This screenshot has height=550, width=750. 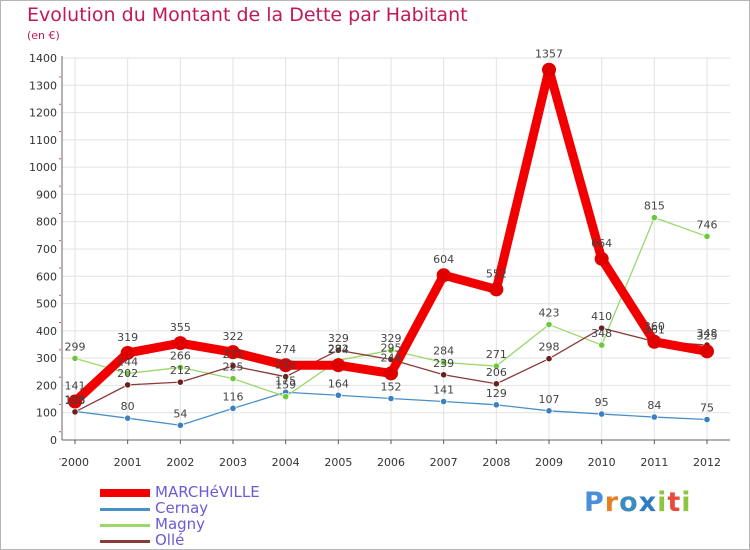 I want to click on x-tick-label: 2012, so click(x=707, y=462).